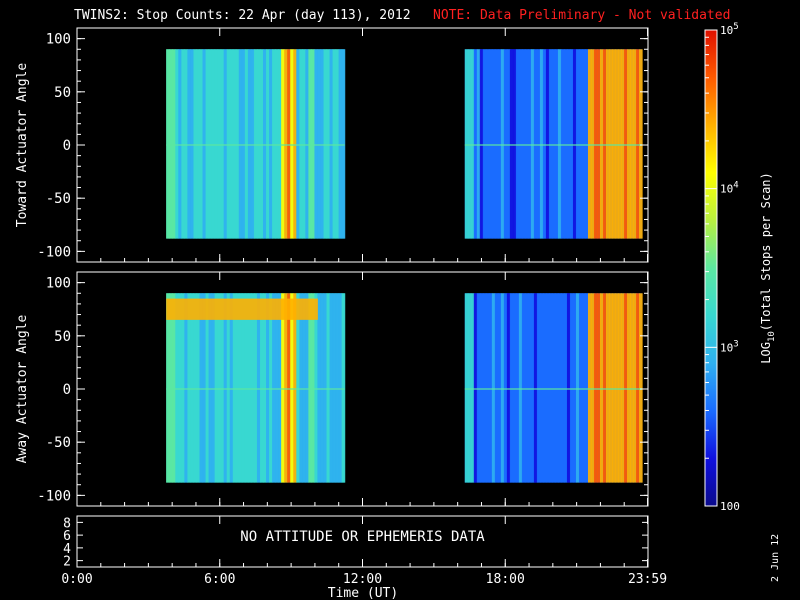 The height and width of the screenshot is (600, 800). I want to click on heatmap-hot-band, so click(242, 309).